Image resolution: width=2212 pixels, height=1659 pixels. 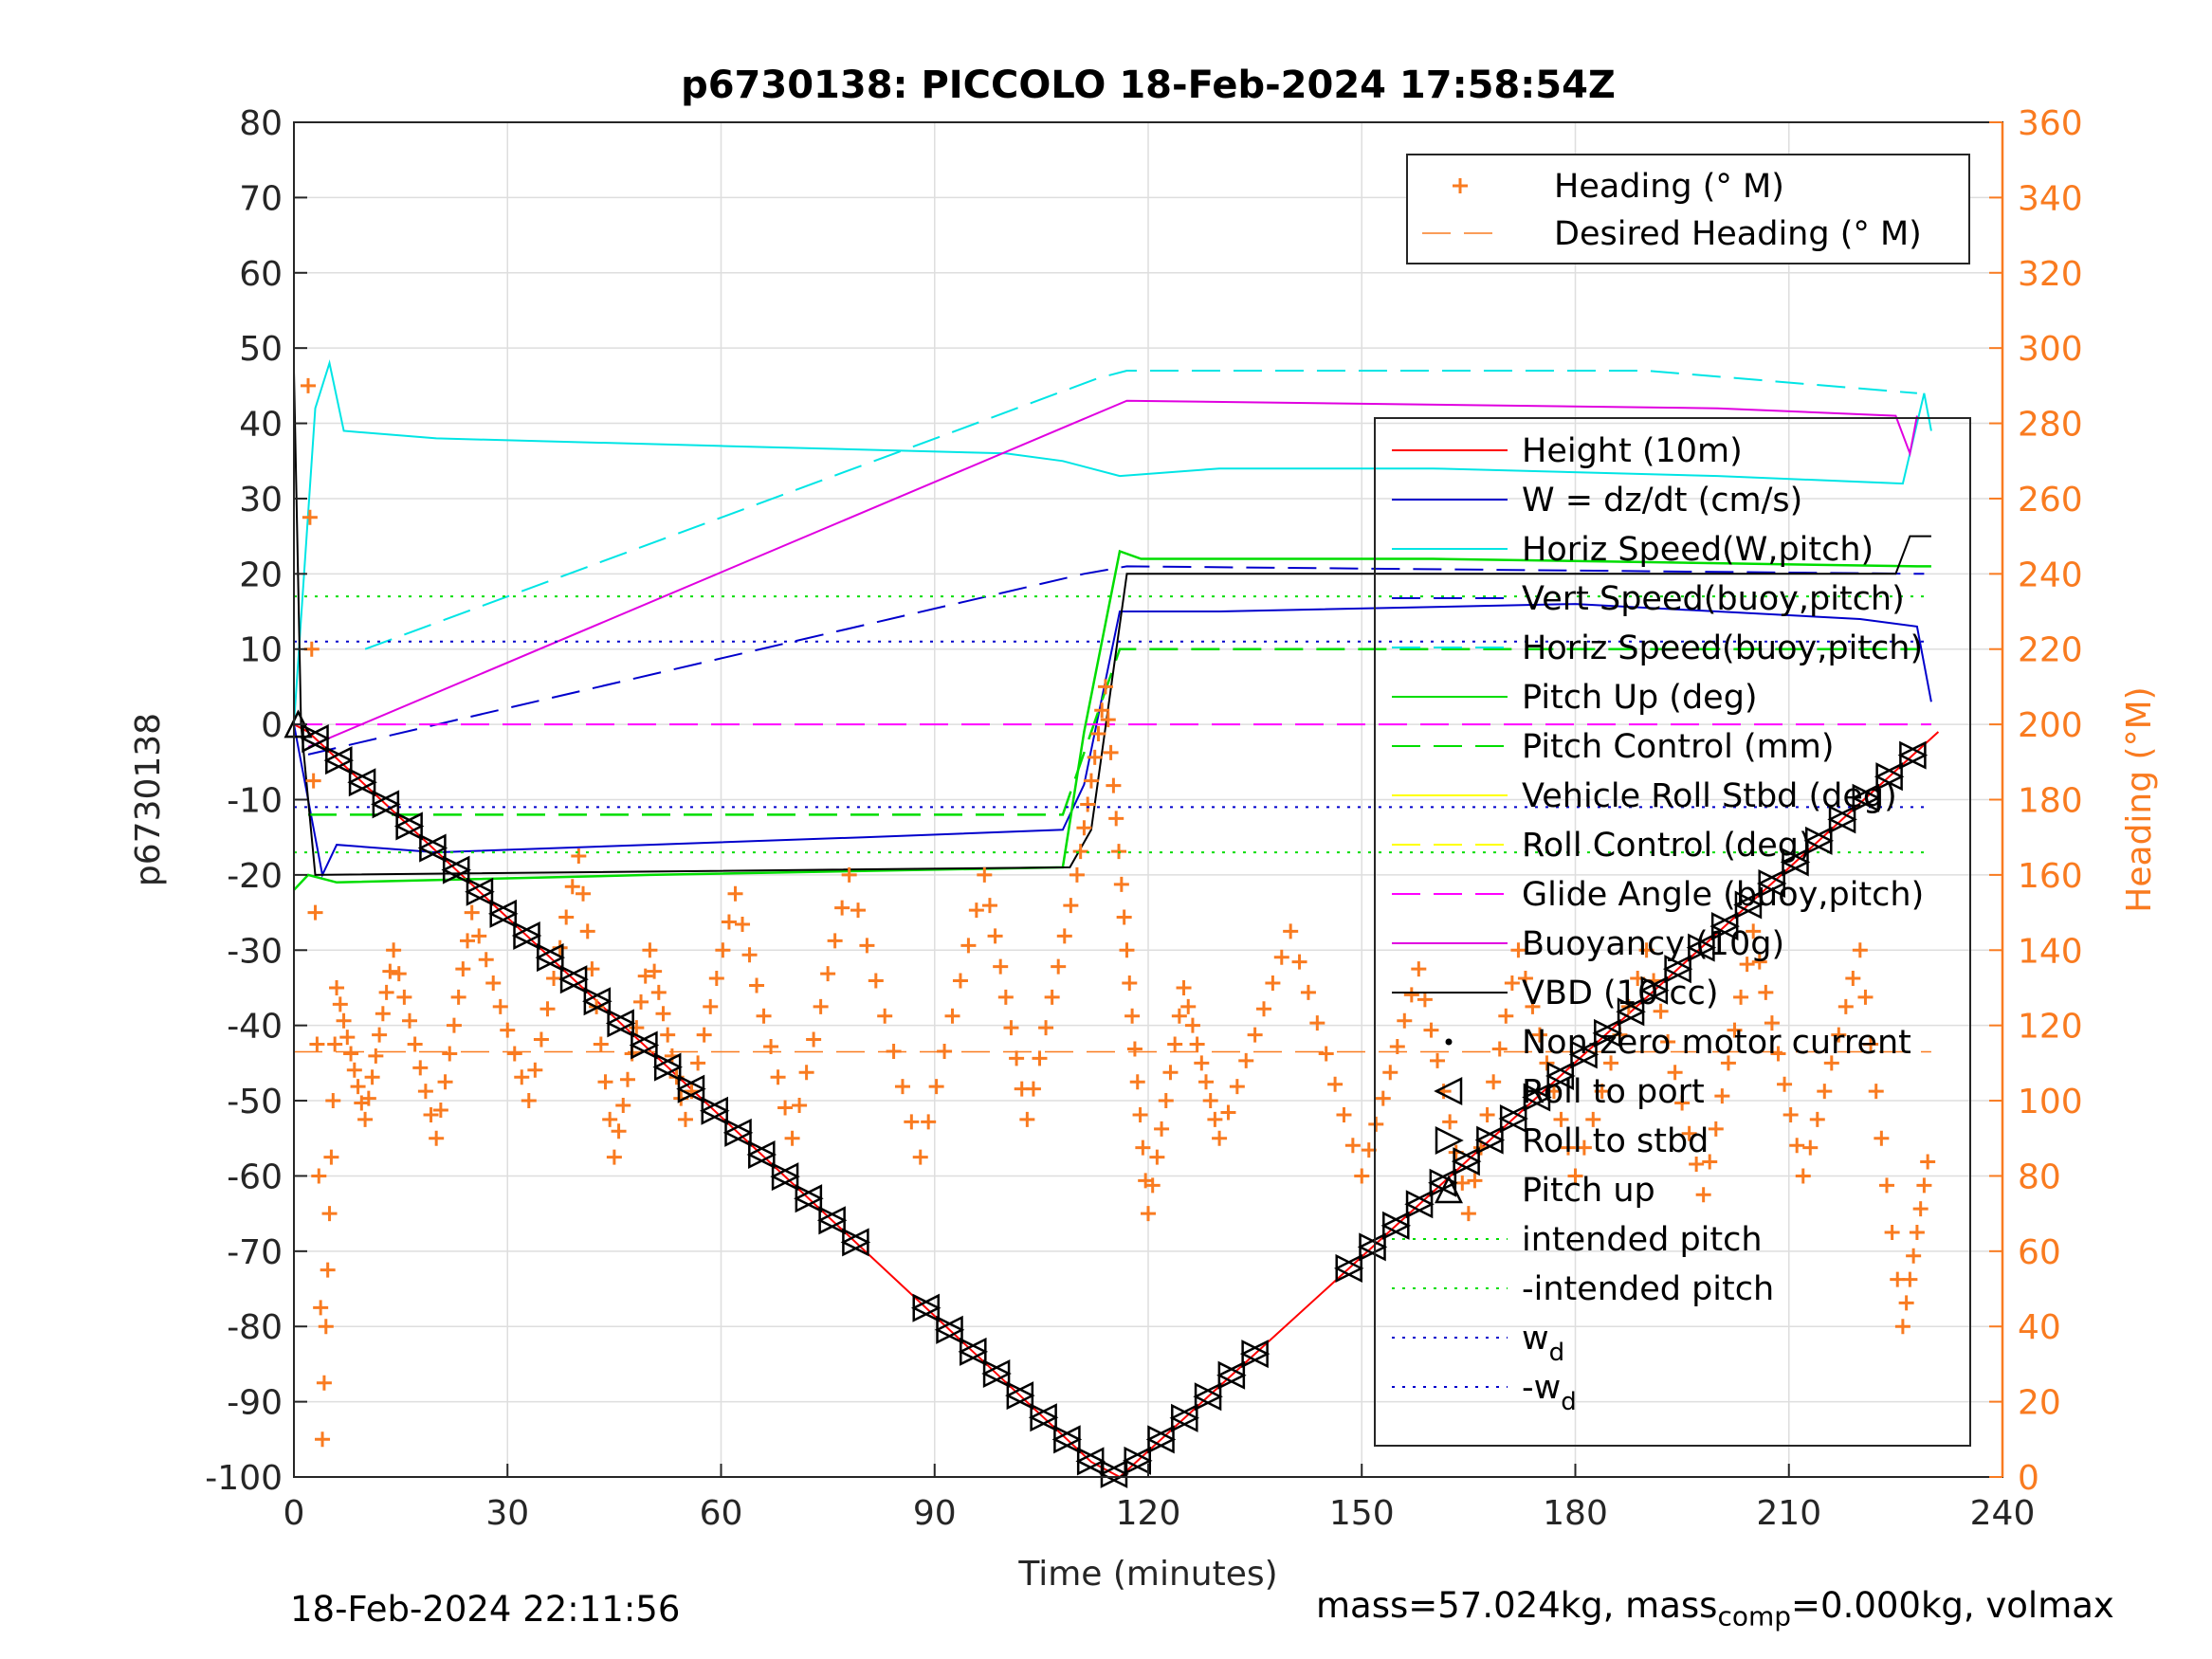 What do you see at coordinates (1575, 1513) in the screenshot?
I see `x-tick-label: 180` at bounding box center [1575, 1513].